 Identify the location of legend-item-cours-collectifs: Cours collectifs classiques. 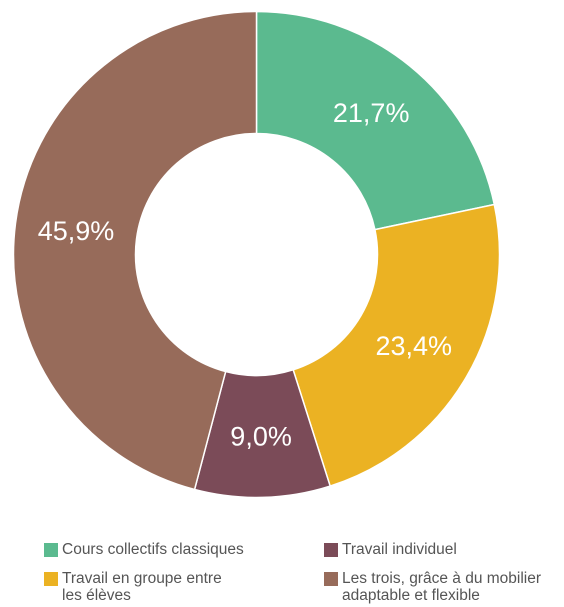
(144, 549).